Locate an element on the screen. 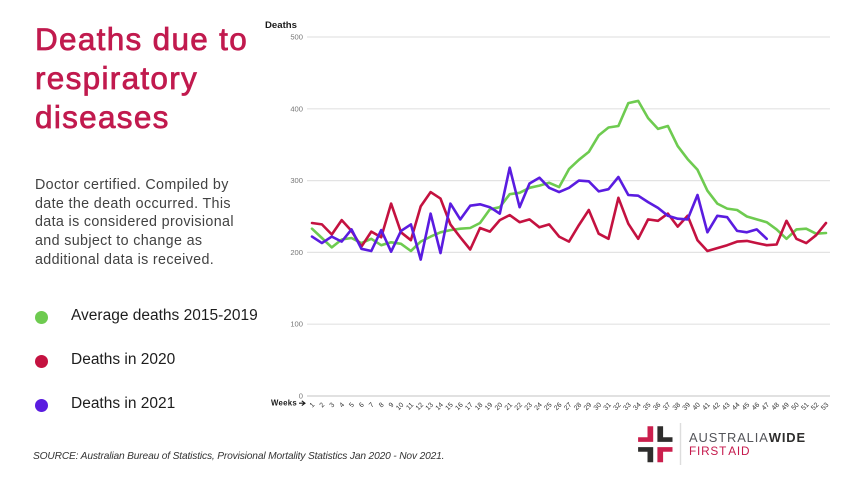 This screenshot has height=480, width=854. svg-text: 31 is located at coordinates (608, 407).